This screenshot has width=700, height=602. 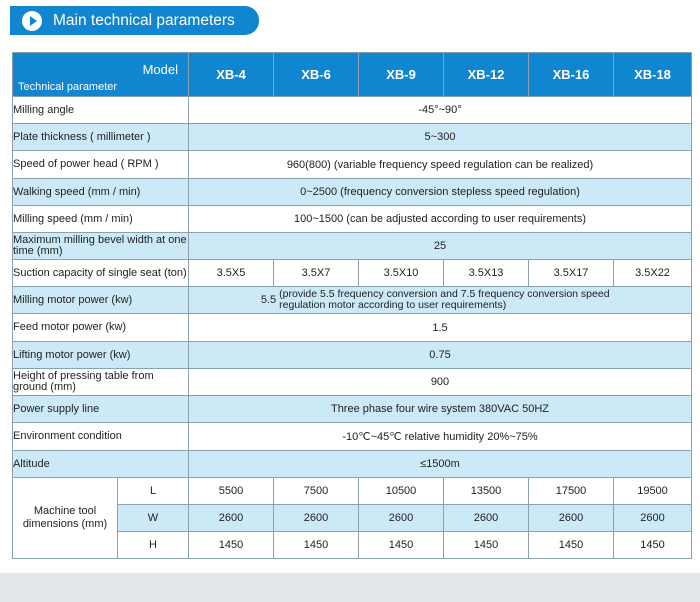 I want to click on row-value: 0.75, so click(x=440, y=355).